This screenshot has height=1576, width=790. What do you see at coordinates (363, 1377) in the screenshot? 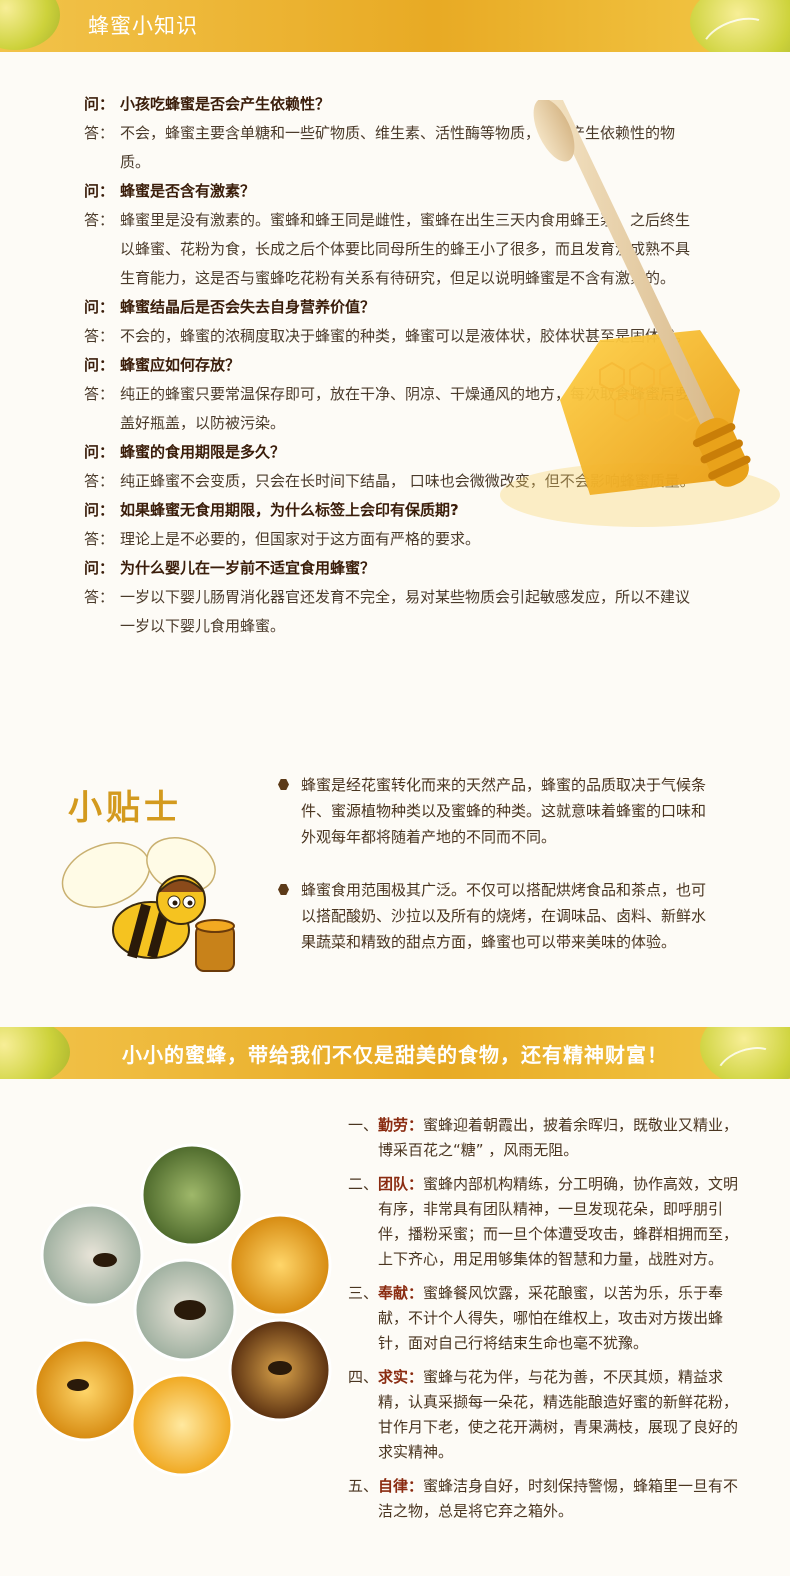
I see `spirit-number: 四、` at bounding box center [363, 1377].